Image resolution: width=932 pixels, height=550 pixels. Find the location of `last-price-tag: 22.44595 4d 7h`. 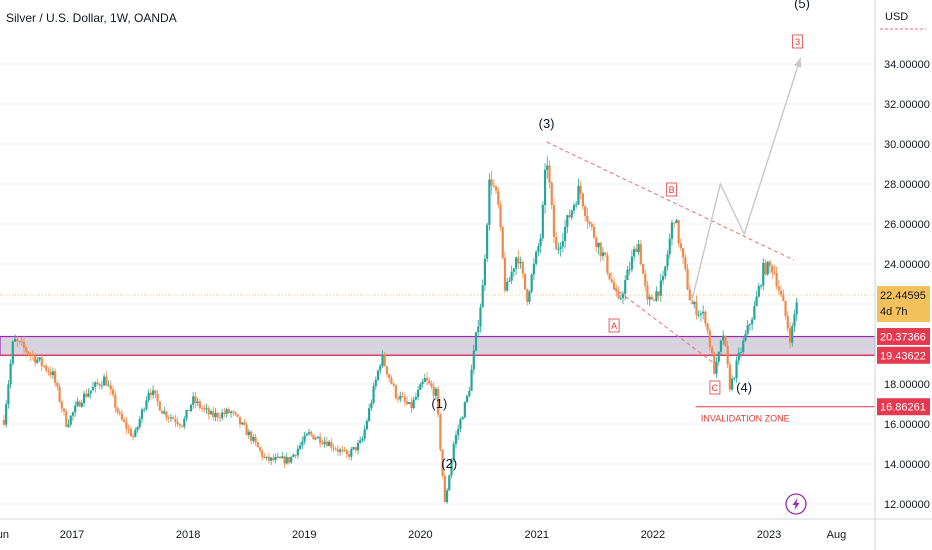

last-price-tag: 22.44595 4d 7h is located at coordinates (903, 304).